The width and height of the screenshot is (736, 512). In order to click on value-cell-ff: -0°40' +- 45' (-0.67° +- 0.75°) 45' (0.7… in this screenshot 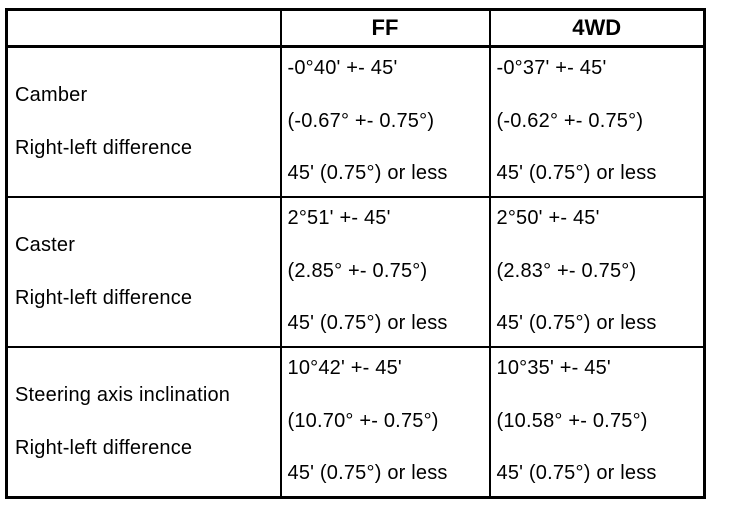, I will do `click(385, 121)`.